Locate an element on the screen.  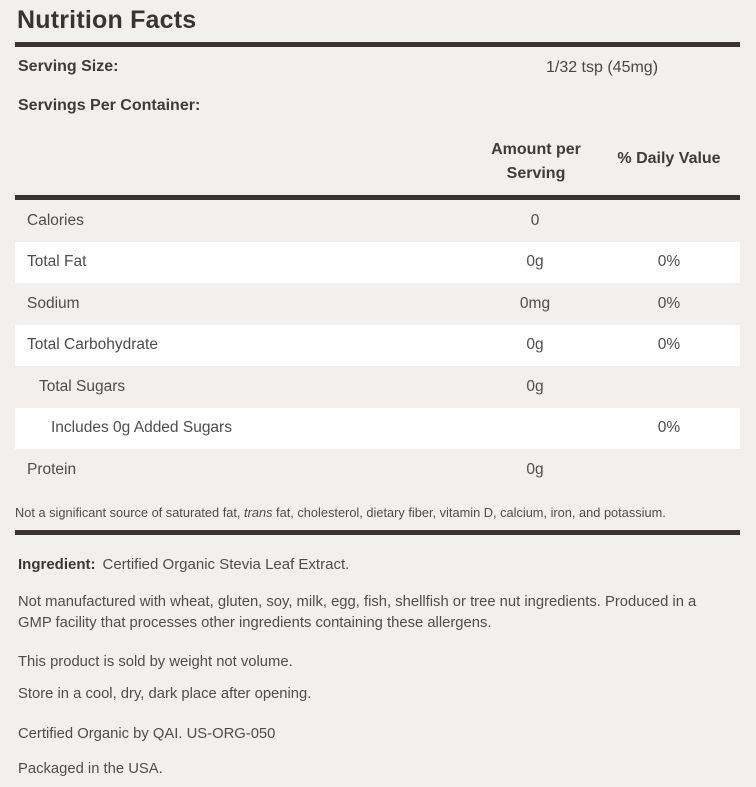
nutrient-amount: 0mg is located at coordinates (535, 303).